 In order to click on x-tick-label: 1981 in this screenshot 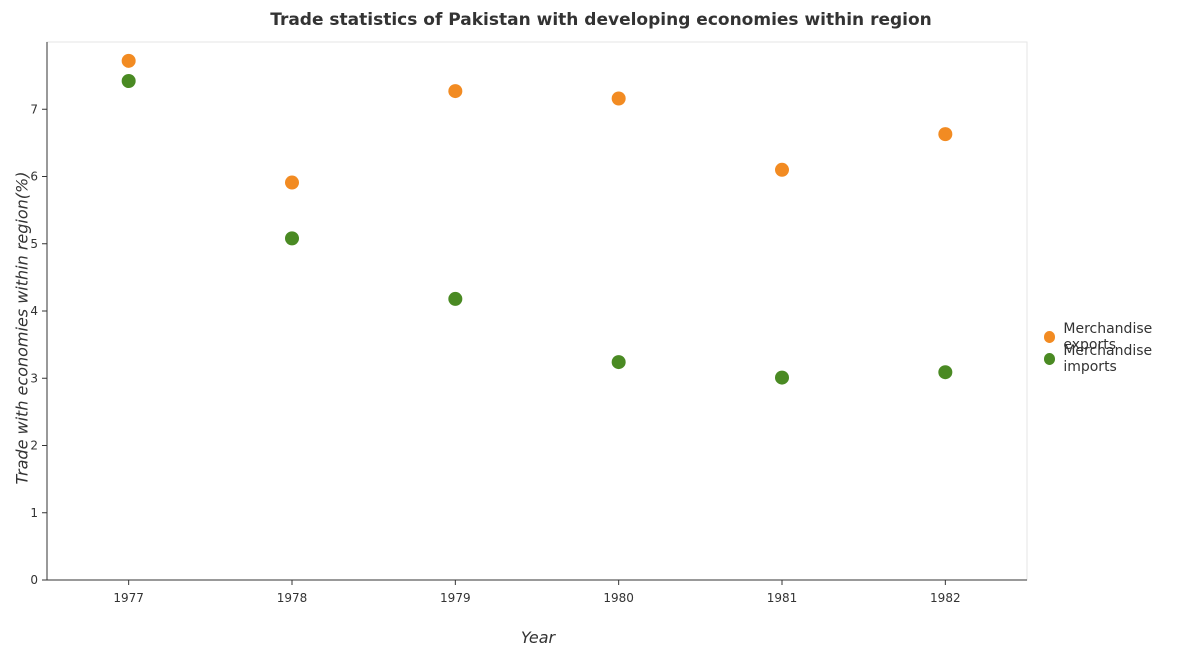, I will do `click(782, 598)`.